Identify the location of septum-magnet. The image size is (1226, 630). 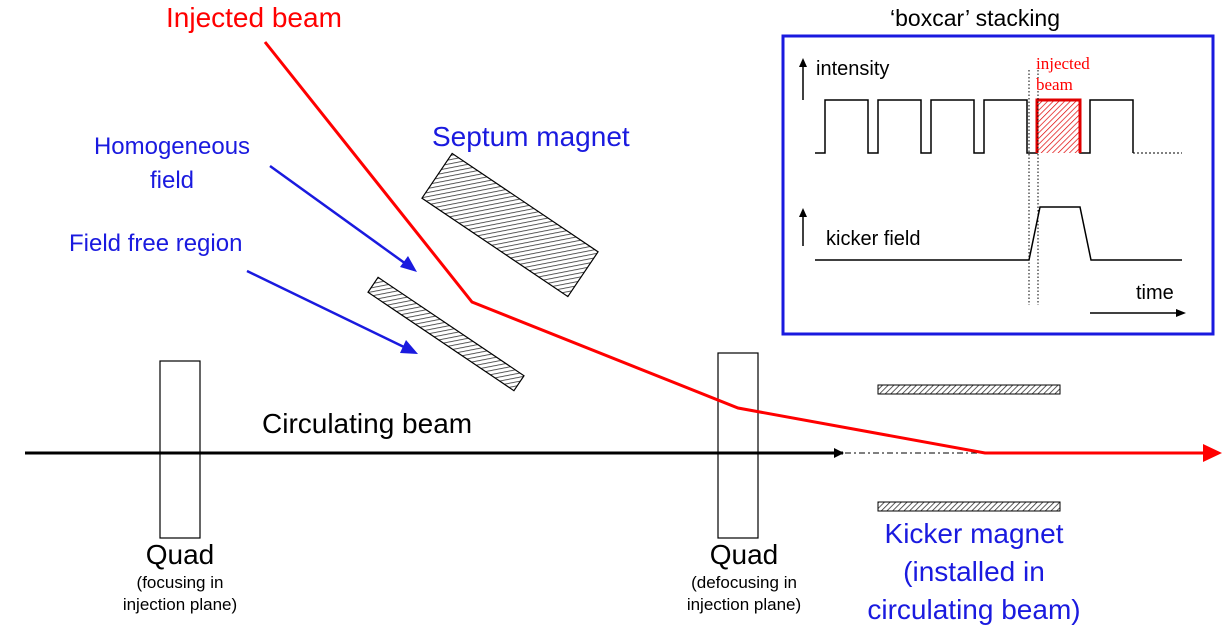
(510, 225).